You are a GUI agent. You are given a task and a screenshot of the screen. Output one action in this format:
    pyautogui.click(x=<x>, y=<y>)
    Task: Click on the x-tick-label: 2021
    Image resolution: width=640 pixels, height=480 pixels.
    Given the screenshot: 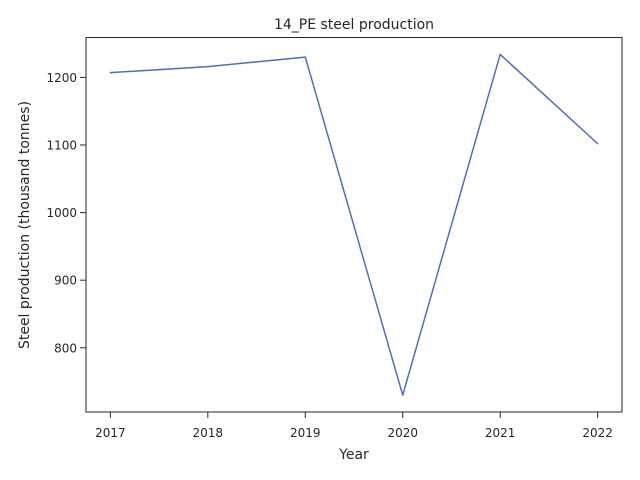 What is the action you would take?
    pyautogui.click(x=500, y=433)
    